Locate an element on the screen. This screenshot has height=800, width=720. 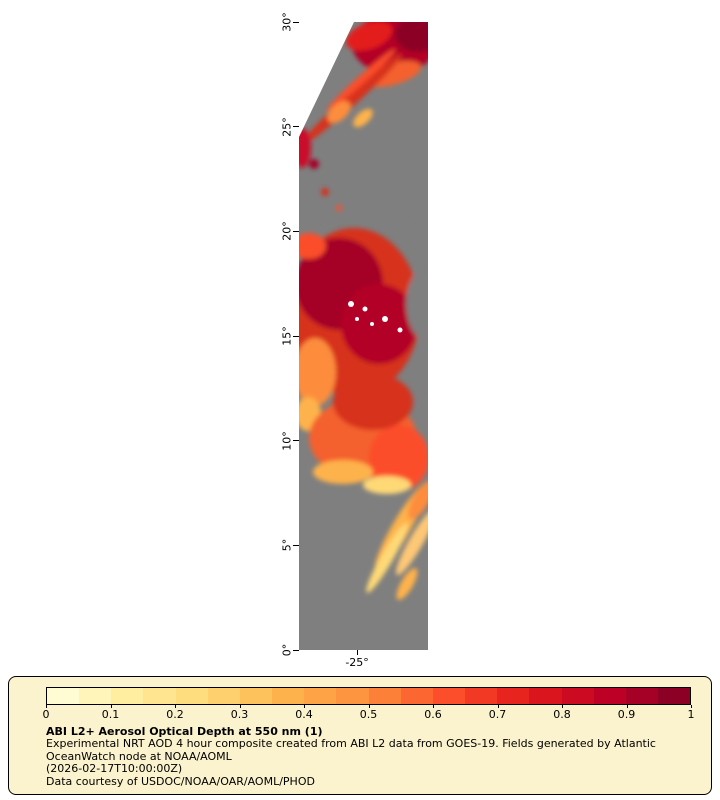
map-domain-cut is located at coordinates (326, 79).